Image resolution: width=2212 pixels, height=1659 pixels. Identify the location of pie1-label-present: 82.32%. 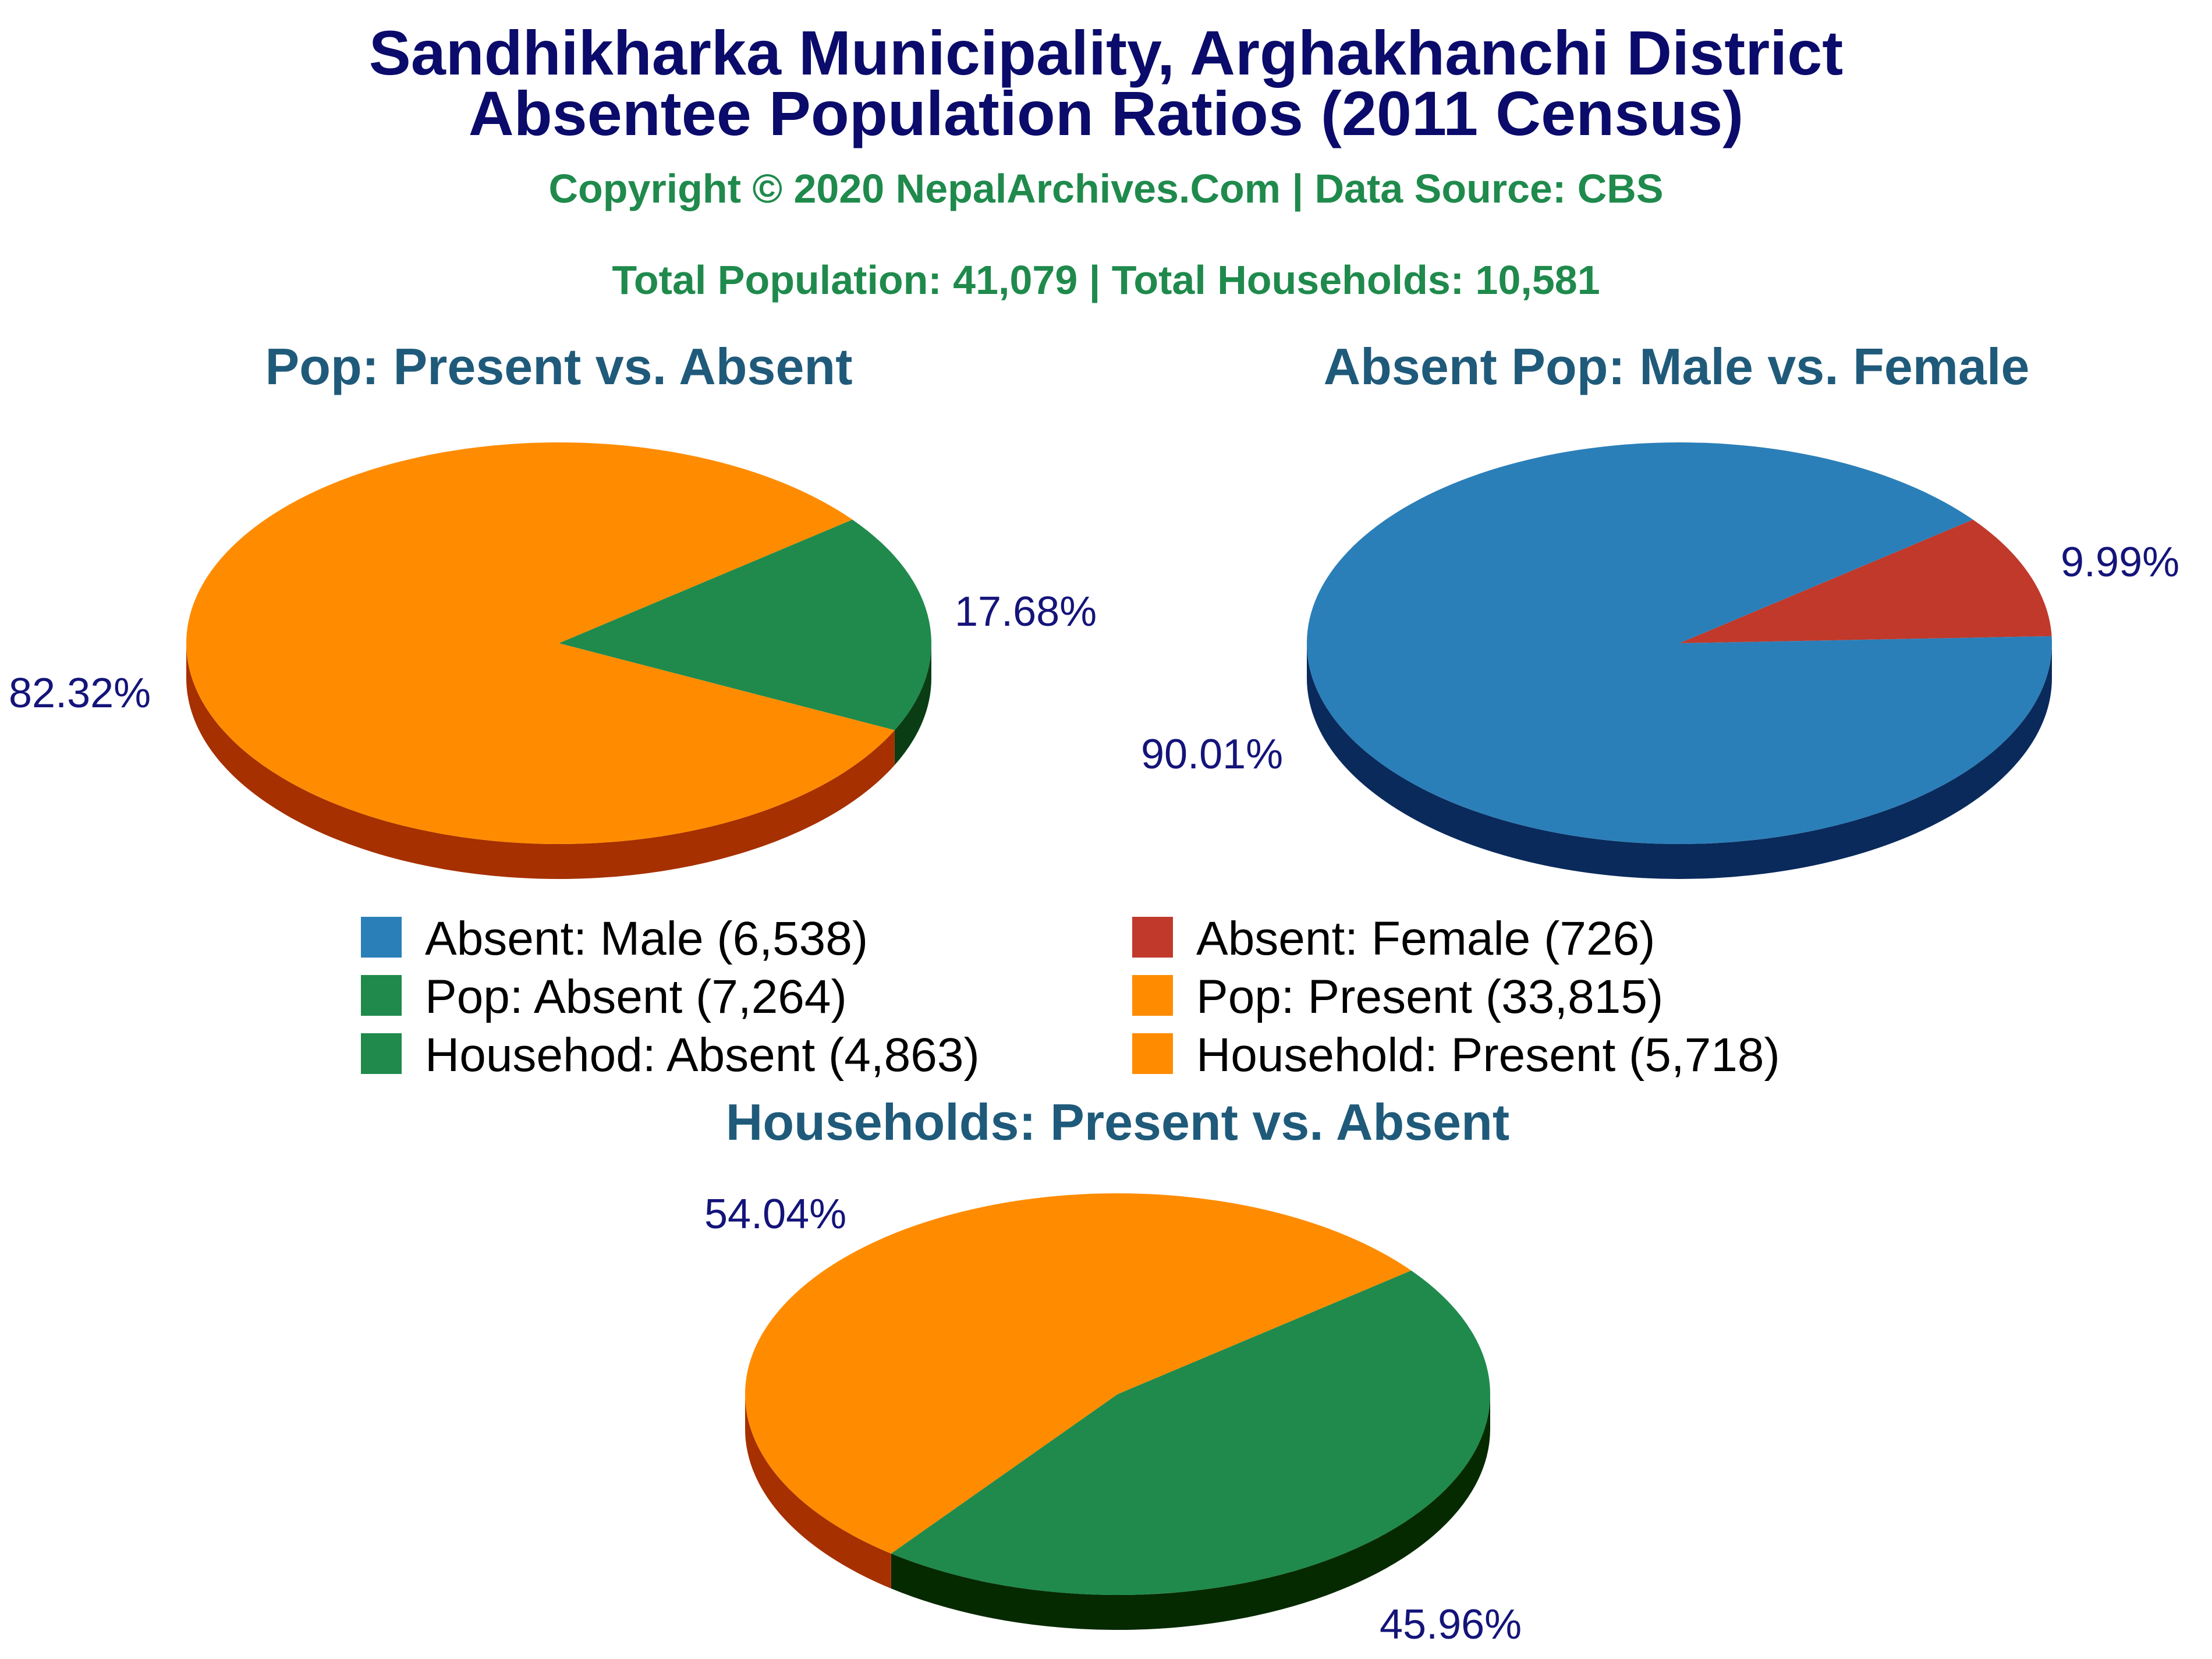
(80, 694).